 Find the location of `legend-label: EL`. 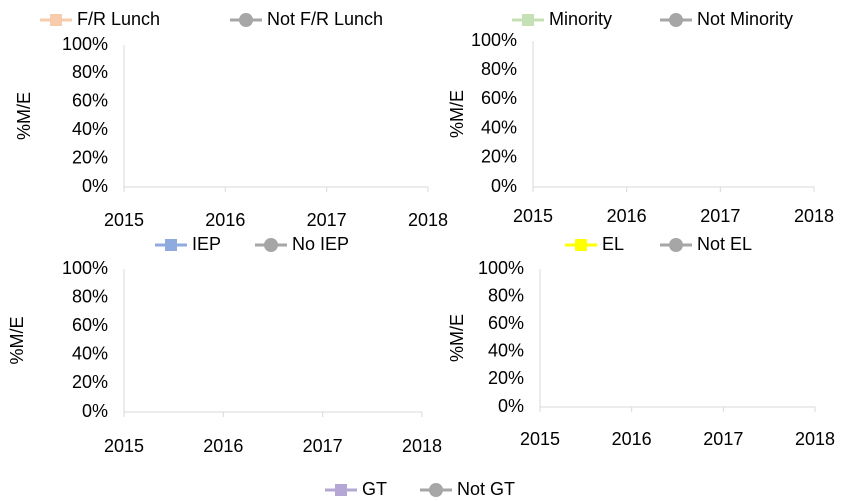

legend-label: EL is located at coordinates (613, 244).